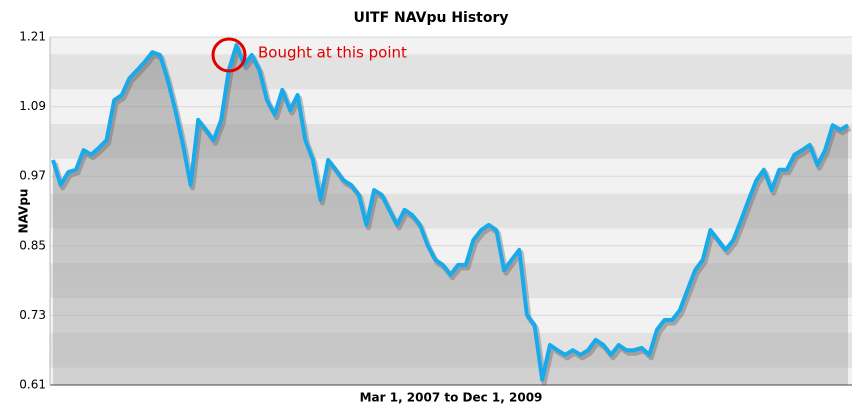  What do you see at coordinates (229, 55) in the screenshot?
I see `annotation-circle` at bounding box center [229, 55].